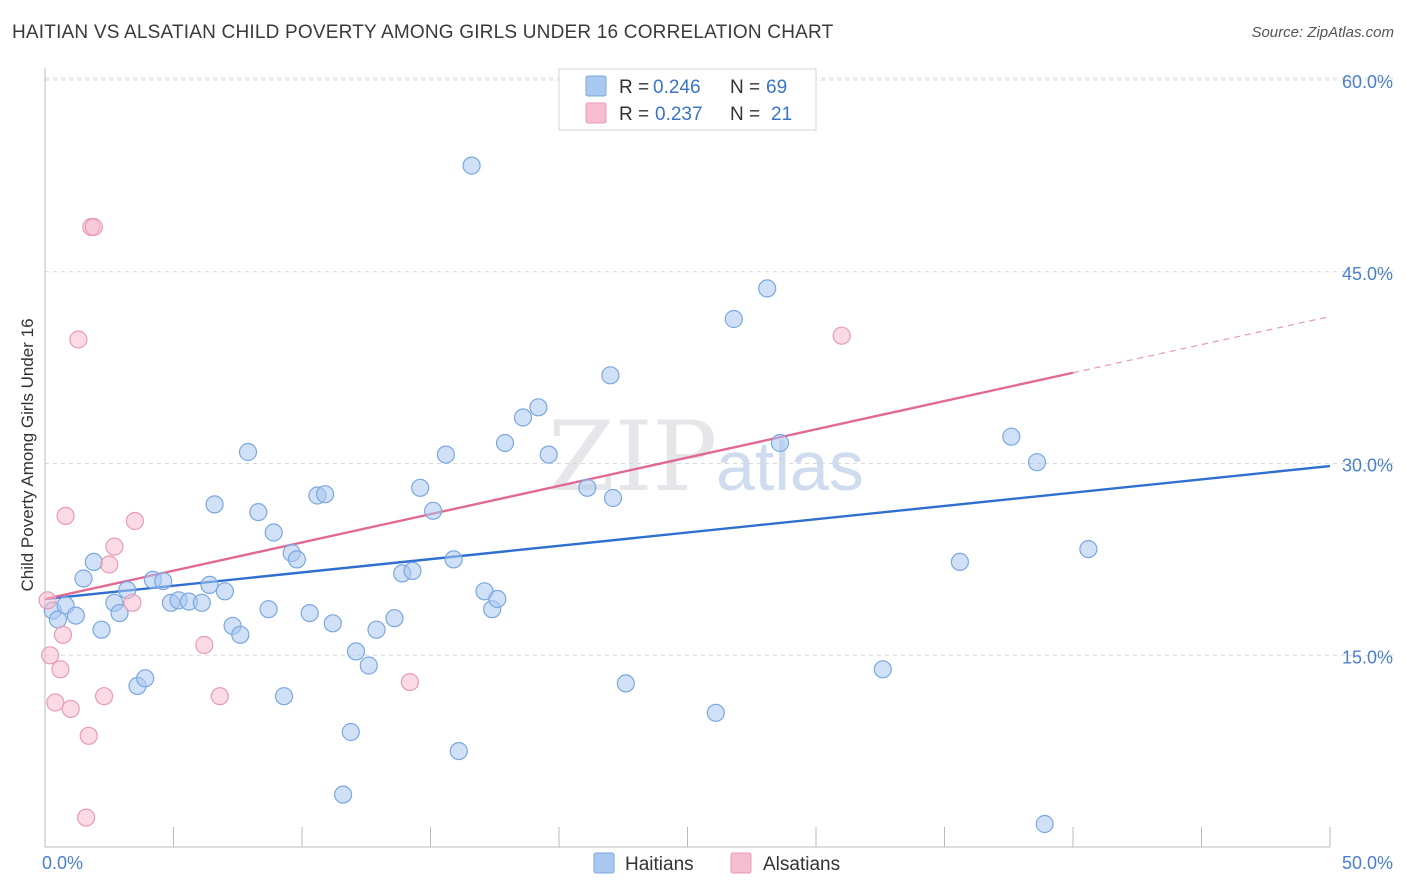 The width and height of the screenshot is (1406, 892). What do you see at coordinates (634, 87) in the screenshot?
I see `legend-r-label-haitians: R =` at bounding box center [634, 87].